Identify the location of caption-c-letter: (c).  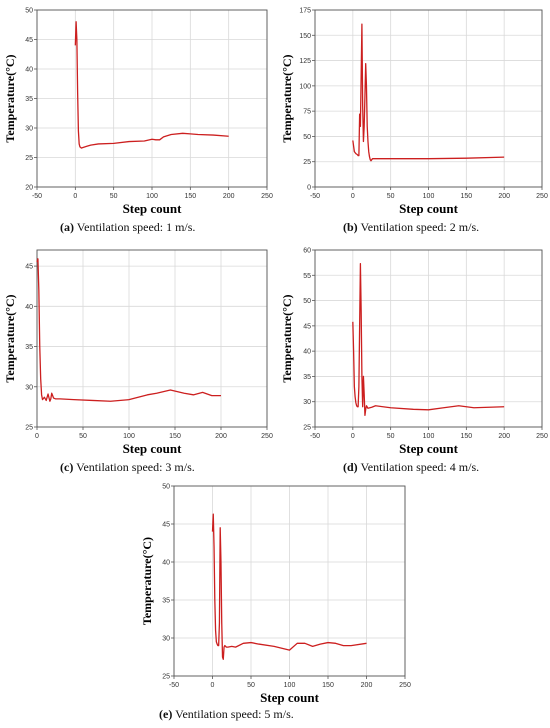
(67, 467).